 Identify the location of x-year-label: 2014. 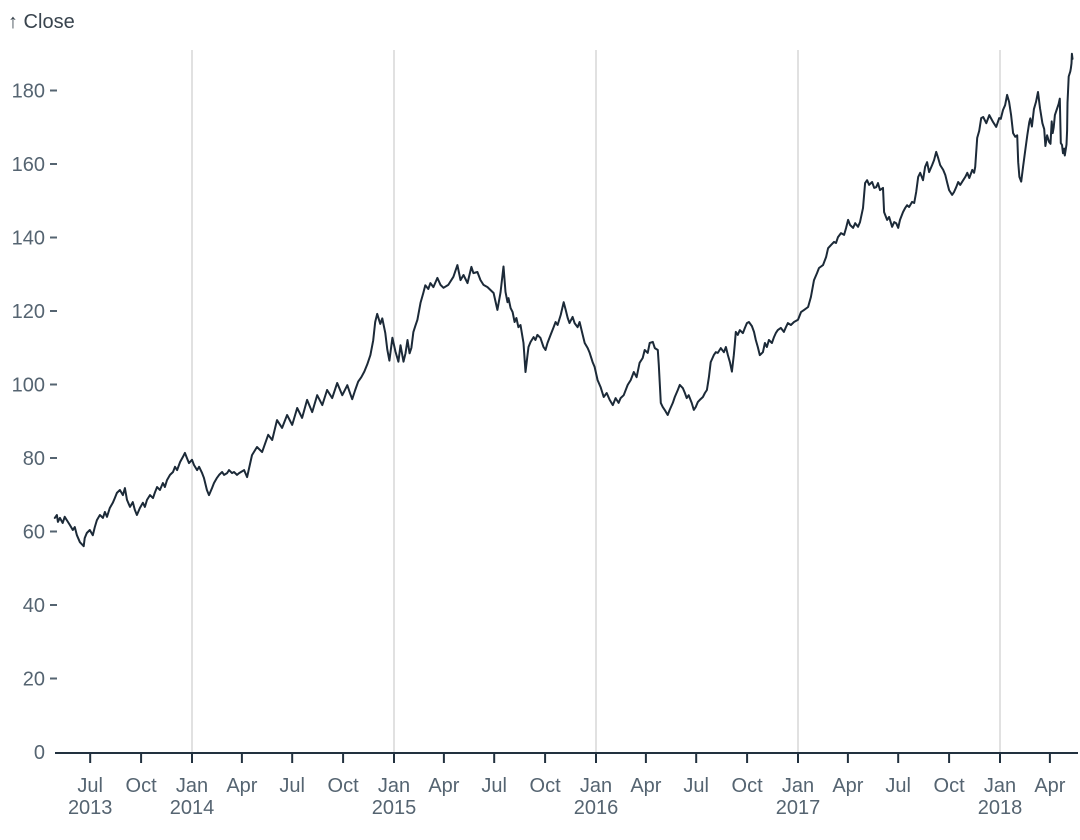
(192, 808).